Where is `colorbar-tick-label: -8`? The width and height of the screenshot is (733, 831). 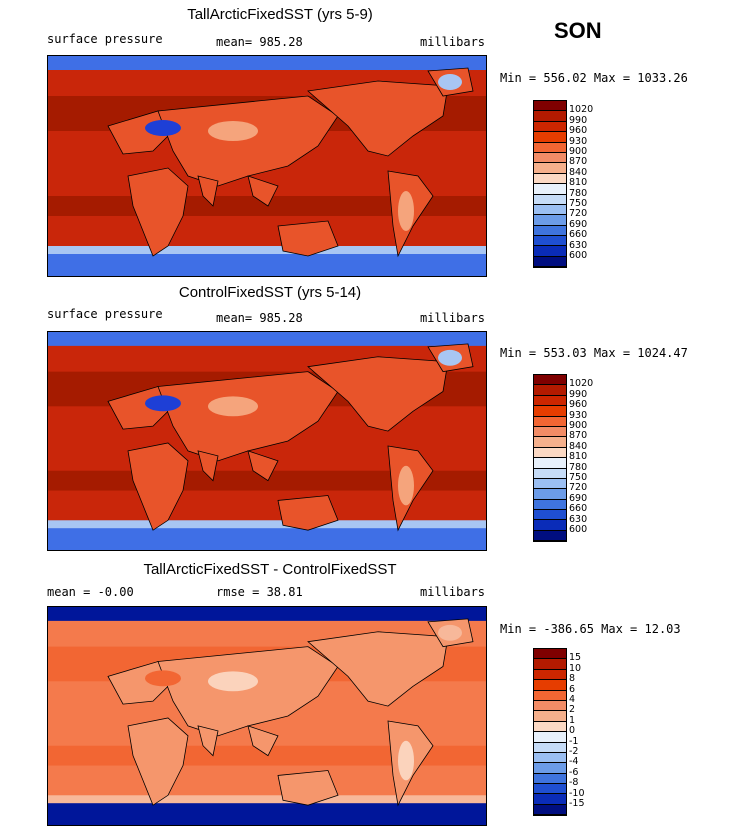
colorbar-tick-label: -8 is located at coordinates (574, 783).